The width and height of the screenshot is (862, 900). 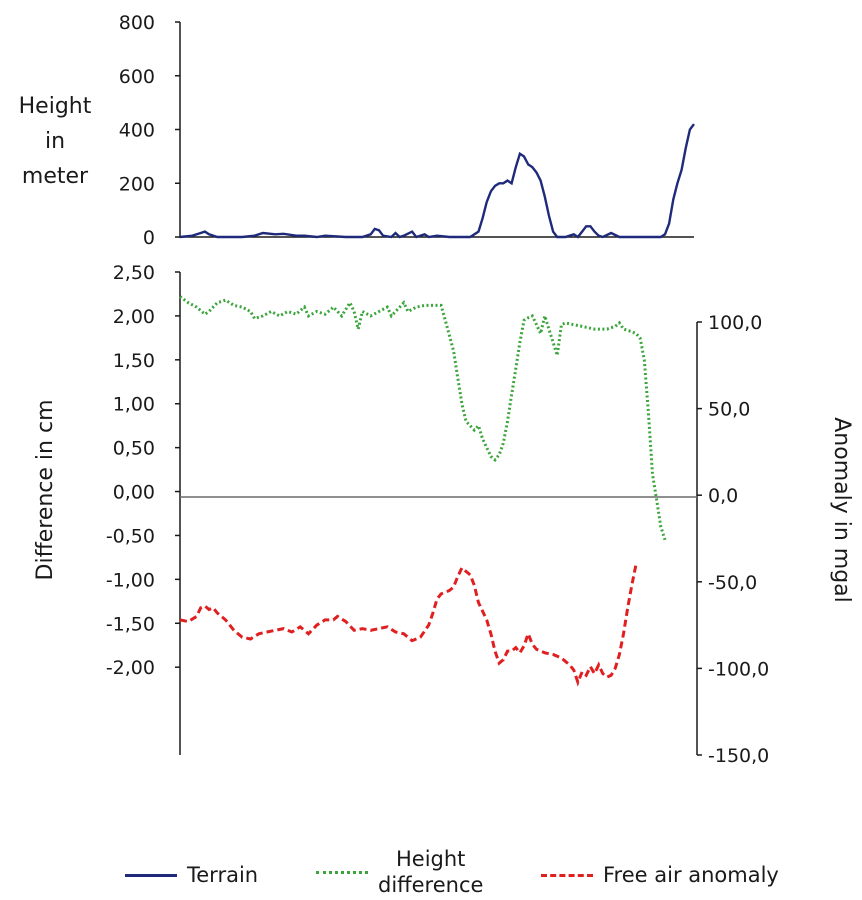 I want to click on legend-item-height-difference: Height difference, so click(x=399, y=872).